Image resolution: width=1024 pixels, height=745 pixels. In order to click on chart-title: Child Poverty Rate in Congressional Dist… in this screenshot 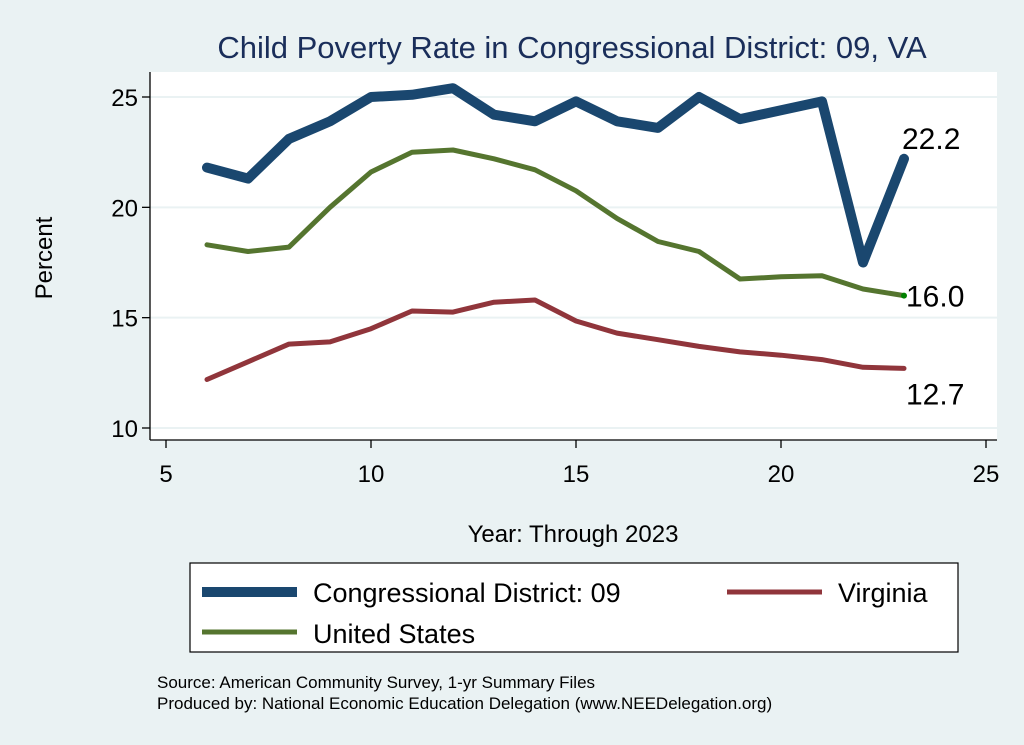, I will do `click(572, 47)`.